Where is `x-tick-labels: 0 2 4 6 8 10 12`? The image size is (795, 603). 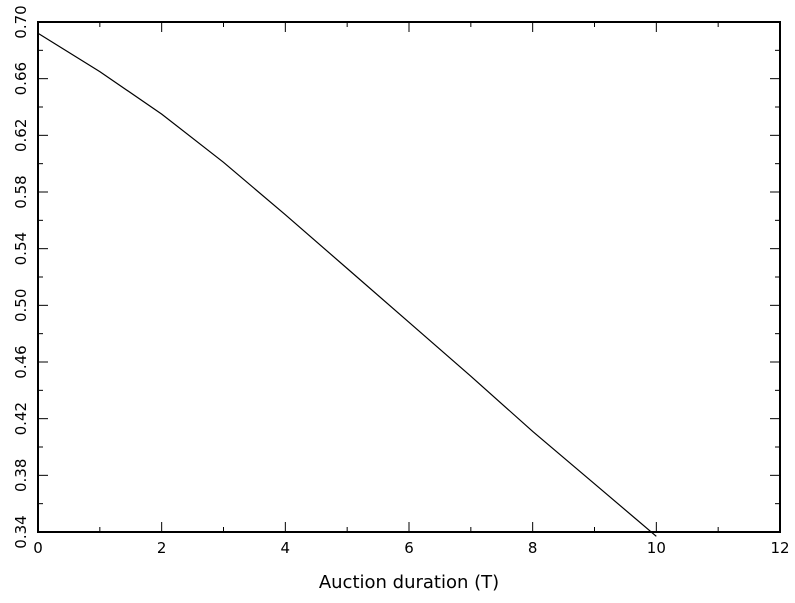
x-tick-labels: 0 2 4 6 8 10 12 is located at coordinates (411, 548).